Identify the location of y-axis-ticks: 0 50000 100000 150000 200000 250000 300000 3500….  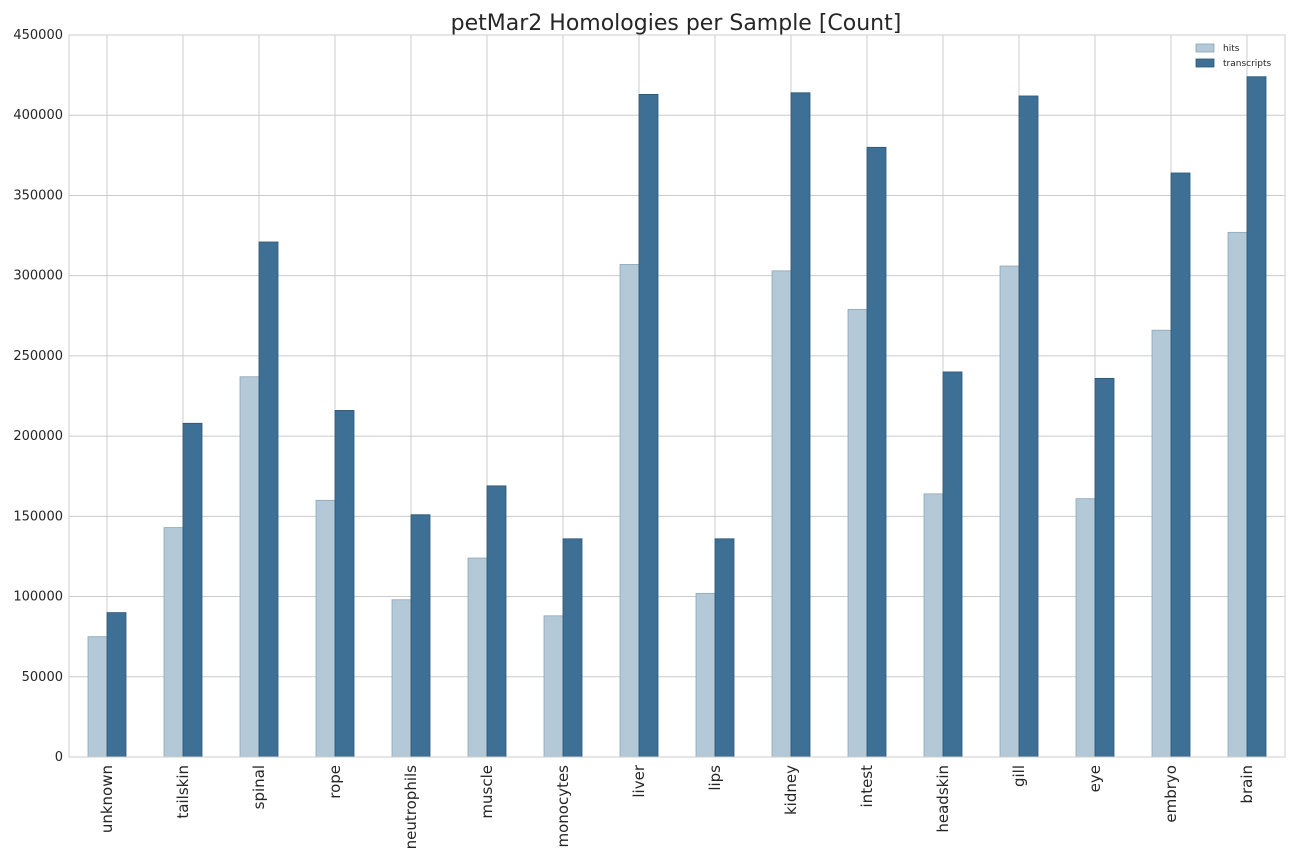
(38, 396).